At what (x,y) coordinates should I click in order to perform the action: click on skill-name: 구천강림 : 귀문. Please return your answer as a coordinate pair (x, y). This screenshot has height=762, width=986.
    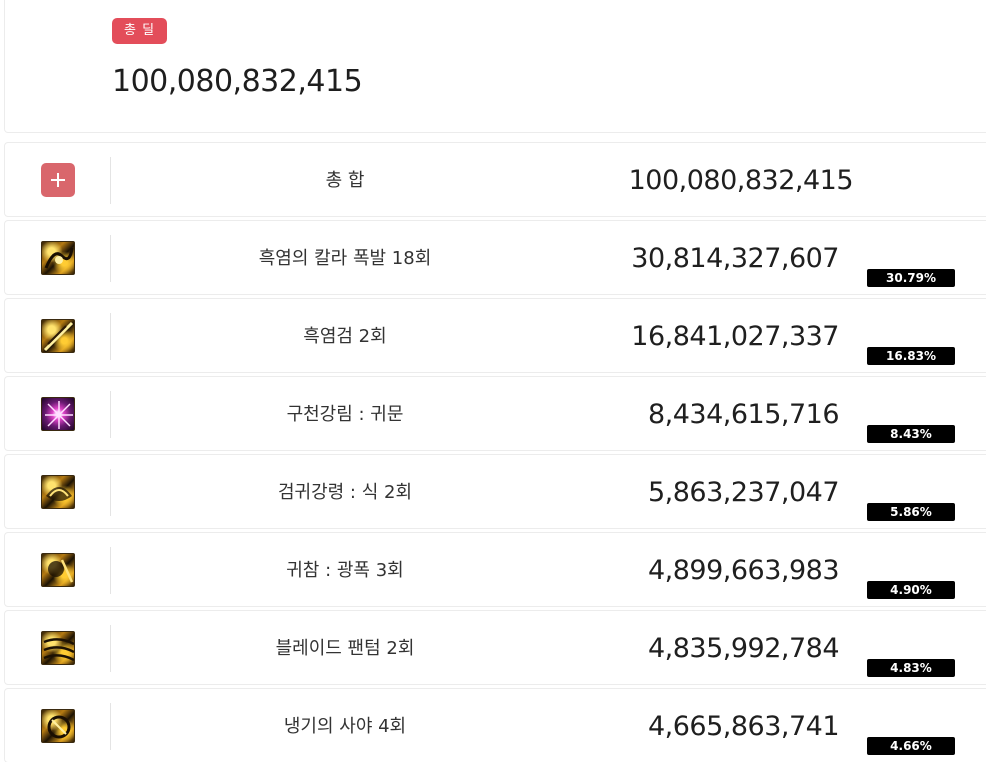
    Looking at the image, I should click on (345, 414).